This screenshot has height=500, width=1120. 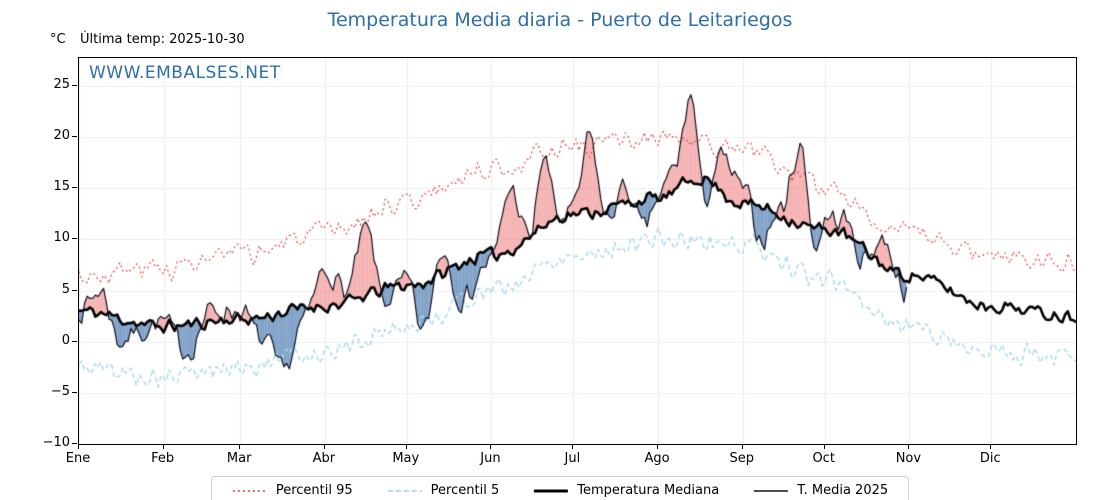 What do you see at coordinates (908, 458) in the screenshot?
I see `x-tick-label: Nov` at bounding box center [908, 458].